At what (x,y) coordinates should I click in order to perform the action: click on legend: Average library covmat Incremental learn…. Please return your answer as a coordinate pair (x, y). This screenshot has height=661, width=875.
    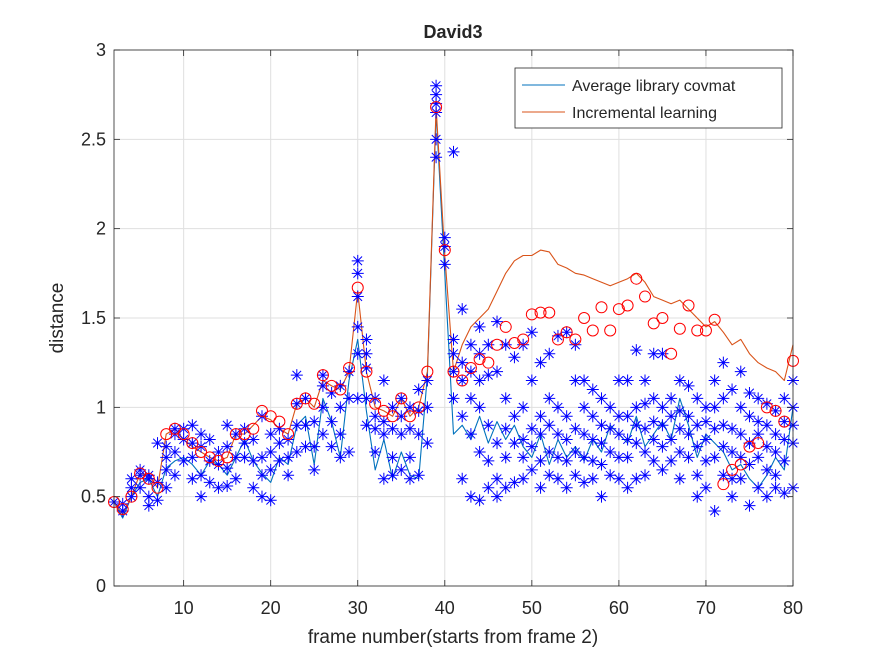
    Looking at the image, I should click on (648, 98).